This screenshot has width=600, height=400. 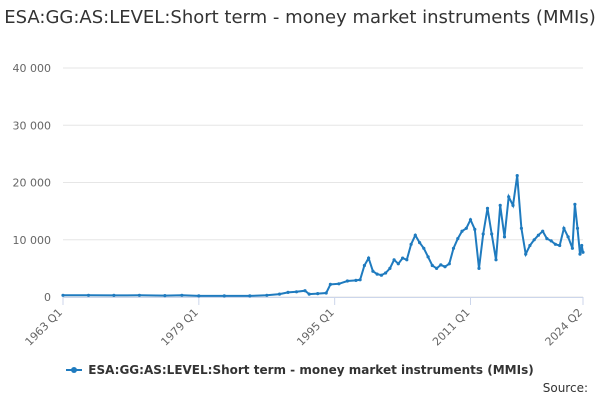 What do you see at coordinates (564, 327) in the screenshot?
I see `x-tick-label: 2024 Q2` at bounding box center [564, 327].